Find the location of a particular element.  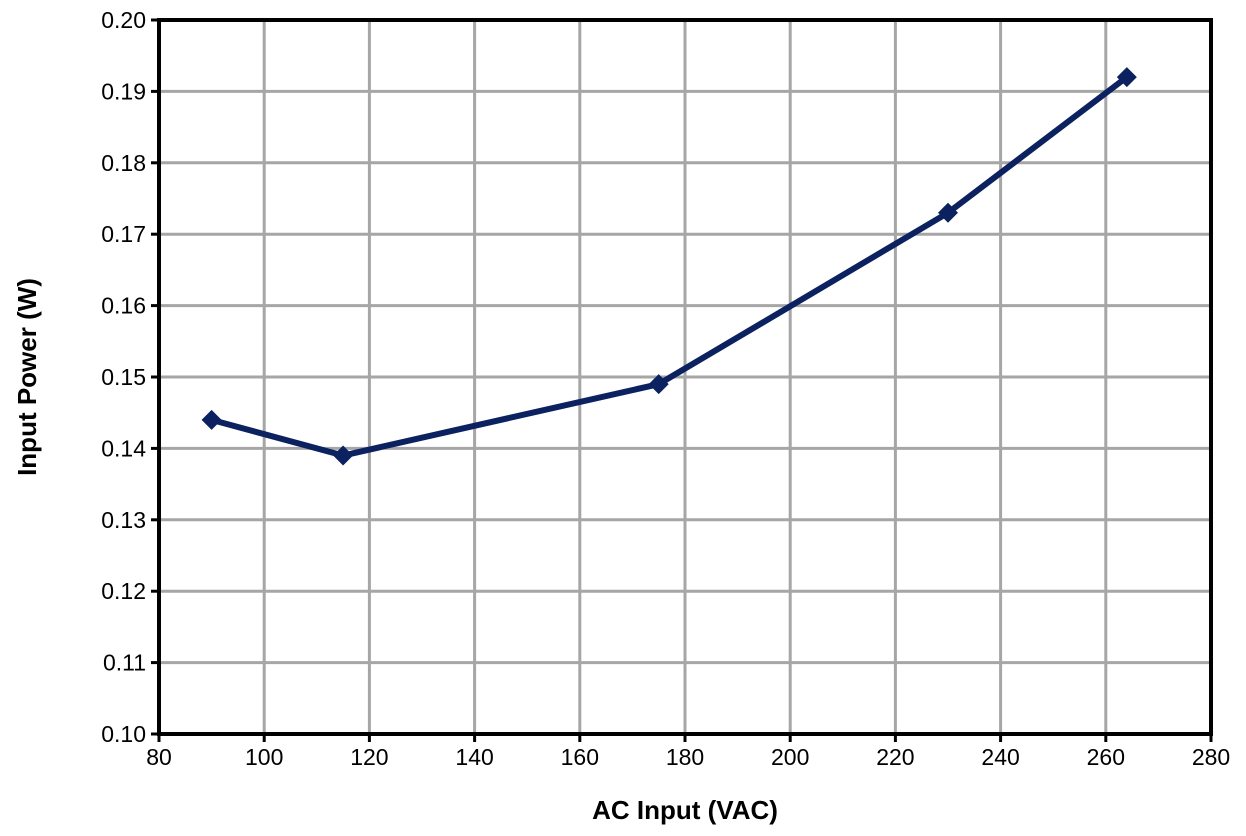

x-tick-label: 120 is located at coordinates (369, 757).